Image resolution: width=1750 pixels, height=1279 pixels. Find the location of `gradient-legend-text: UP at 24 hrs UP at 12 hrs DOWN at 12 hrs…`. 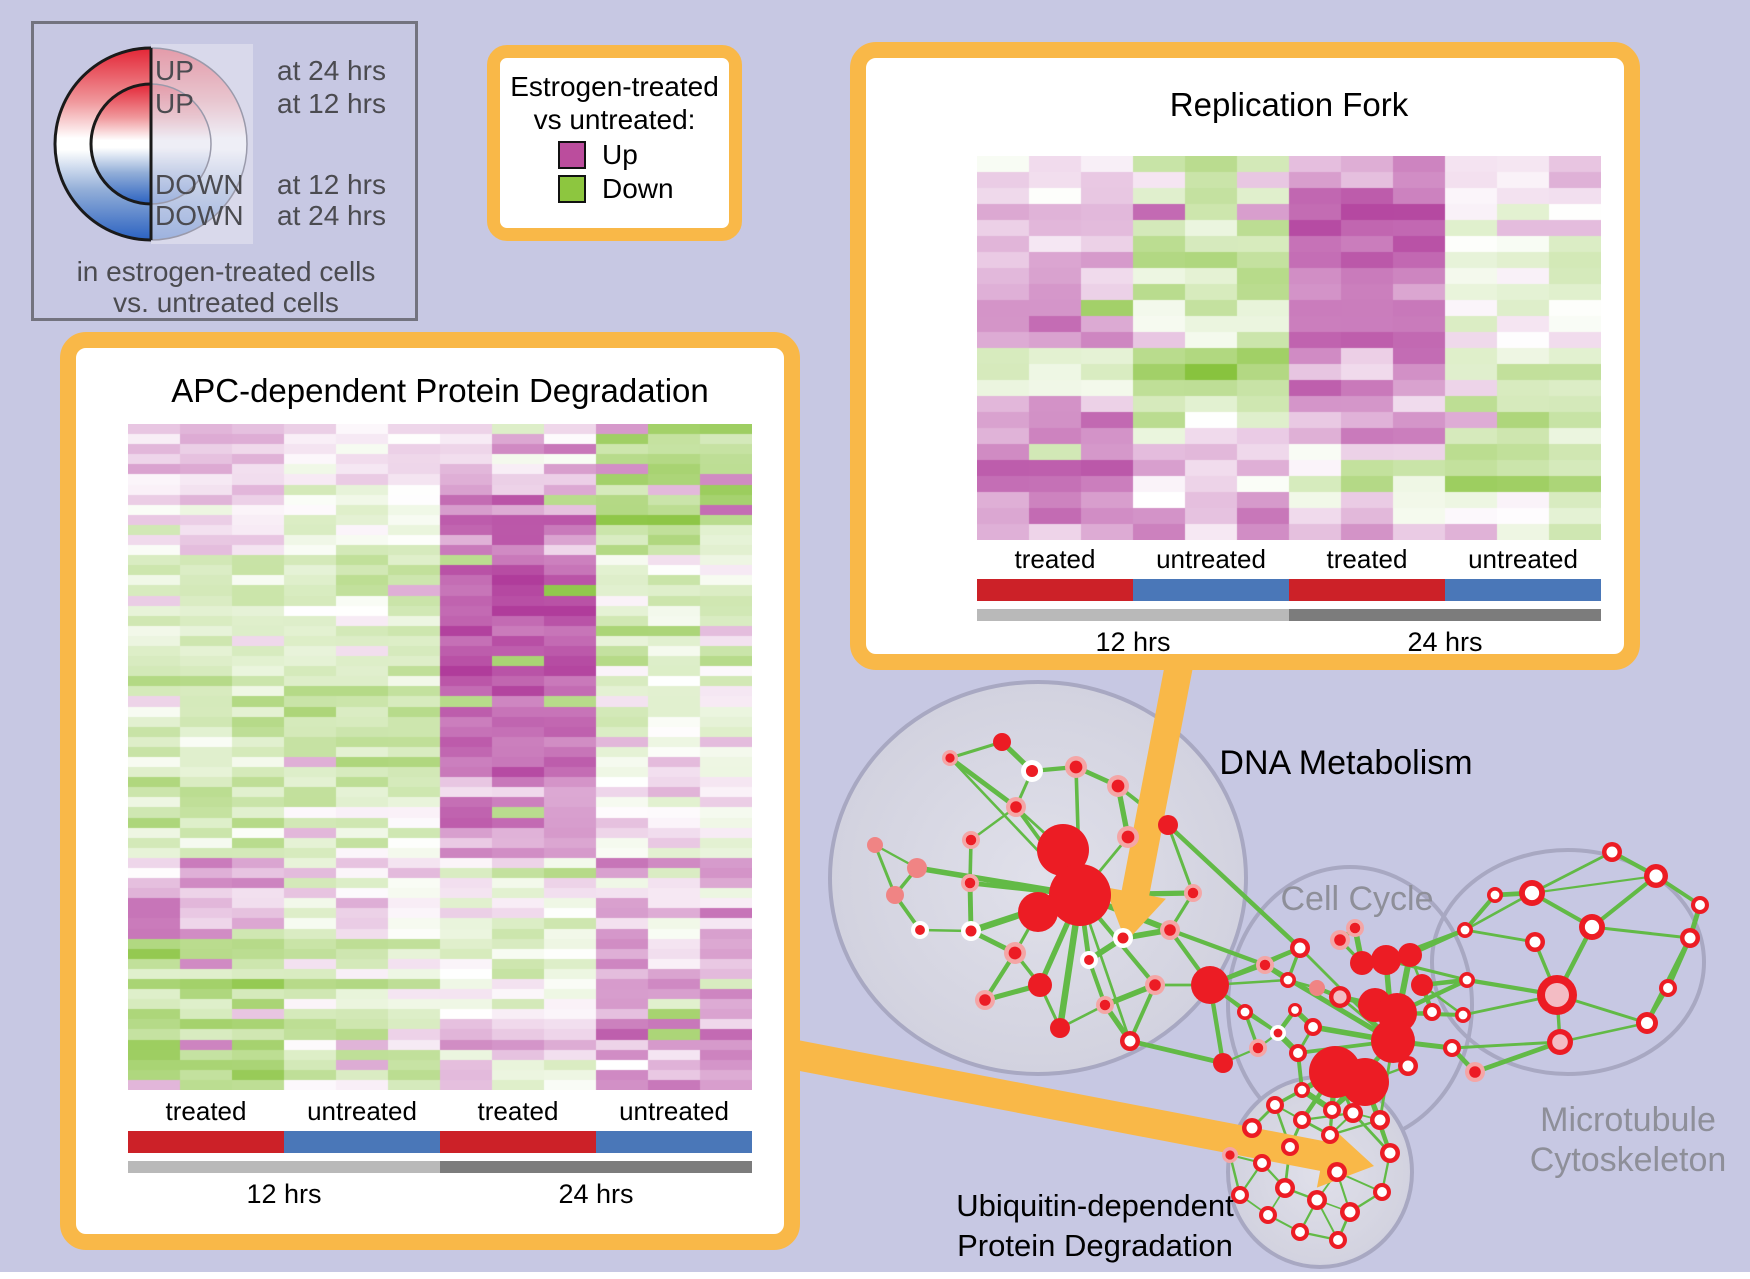

gradient-legend-text: UP at 24 hrs UP at 12 hrs DOWN at 12 hrs… is located at coordinates (231, 186).